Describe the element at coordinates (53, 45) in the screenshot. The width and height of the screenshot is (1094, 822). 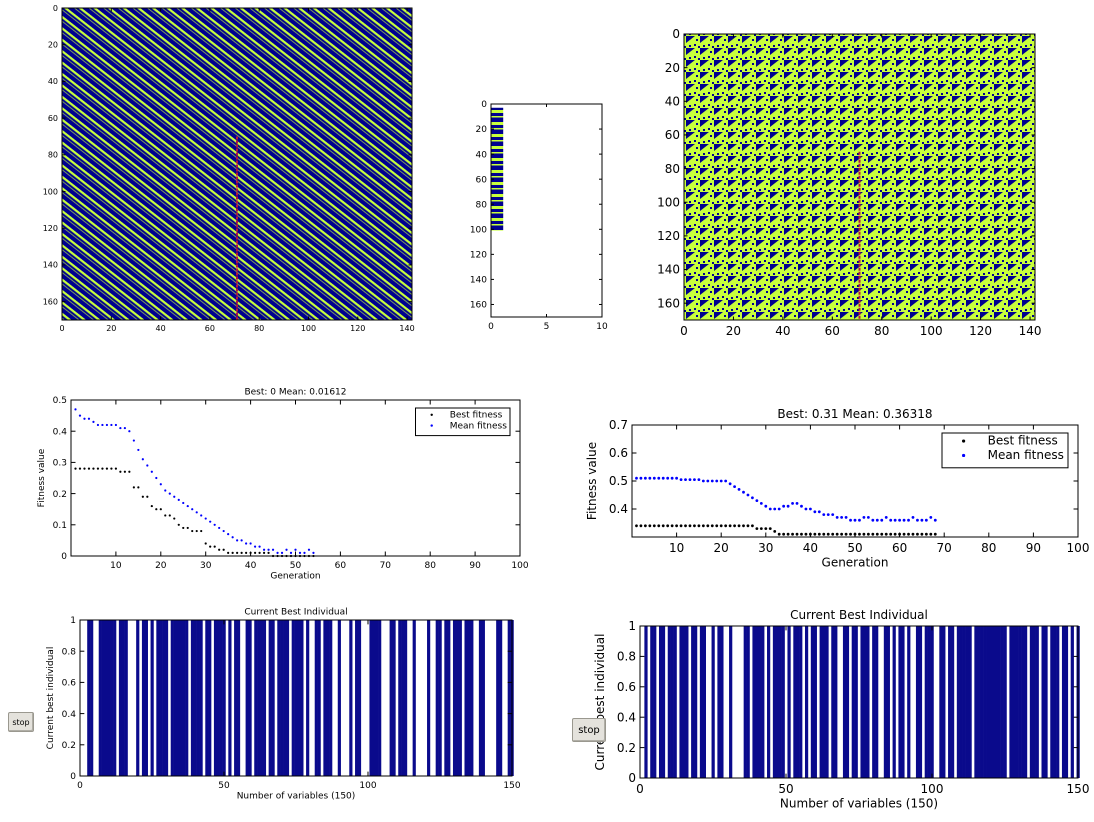
I see `y-tick-label: 20` at that location.